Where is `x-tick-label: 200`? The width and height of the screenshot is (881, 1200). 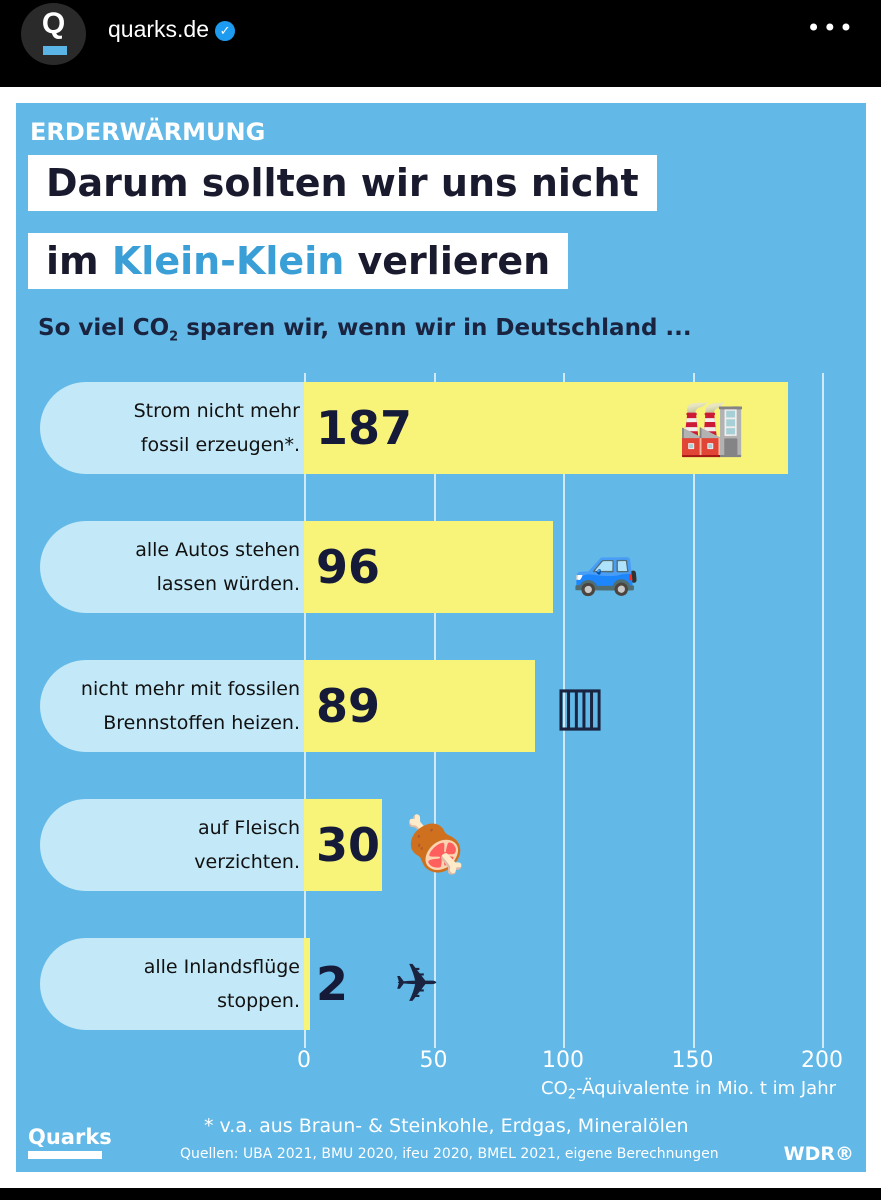
x-tick-label: 200 is located at coordinates (822, 1060).